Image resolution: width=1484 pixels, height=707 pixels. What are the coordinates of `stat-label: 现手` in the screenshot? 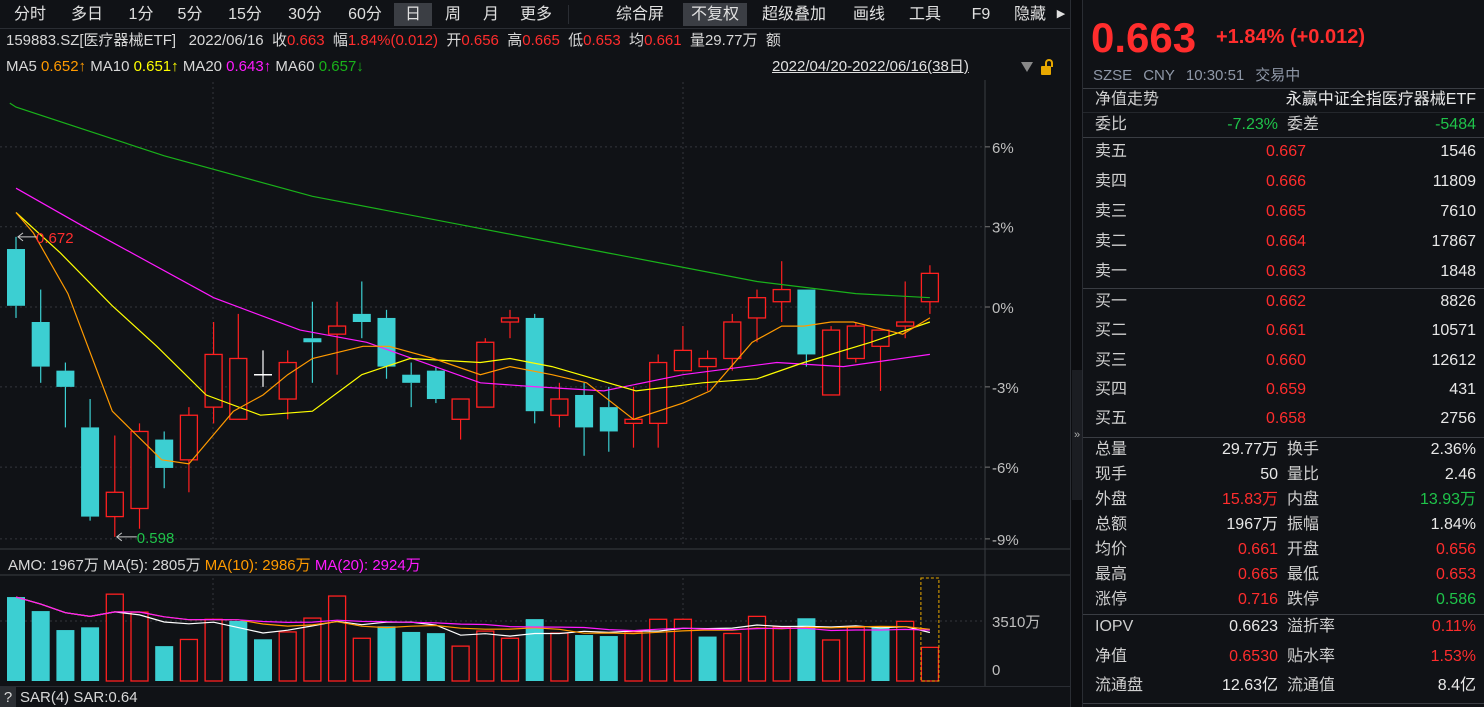 It's located at (1111, 474).